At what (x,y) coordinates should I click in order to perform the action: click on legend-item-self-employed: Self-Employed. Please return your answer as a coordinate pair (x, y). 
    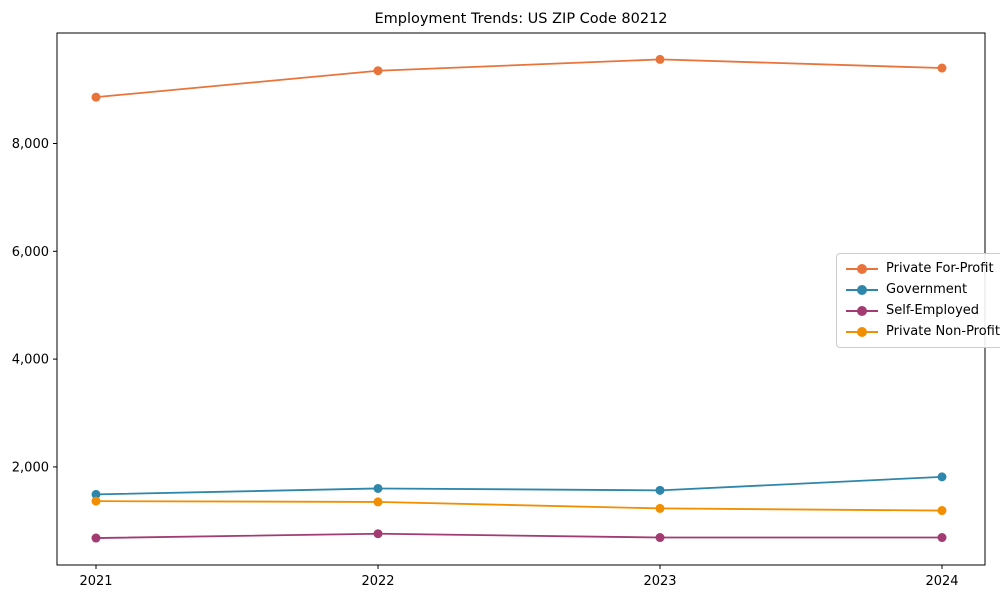
    Looking at the image, I should click on (923, 311).